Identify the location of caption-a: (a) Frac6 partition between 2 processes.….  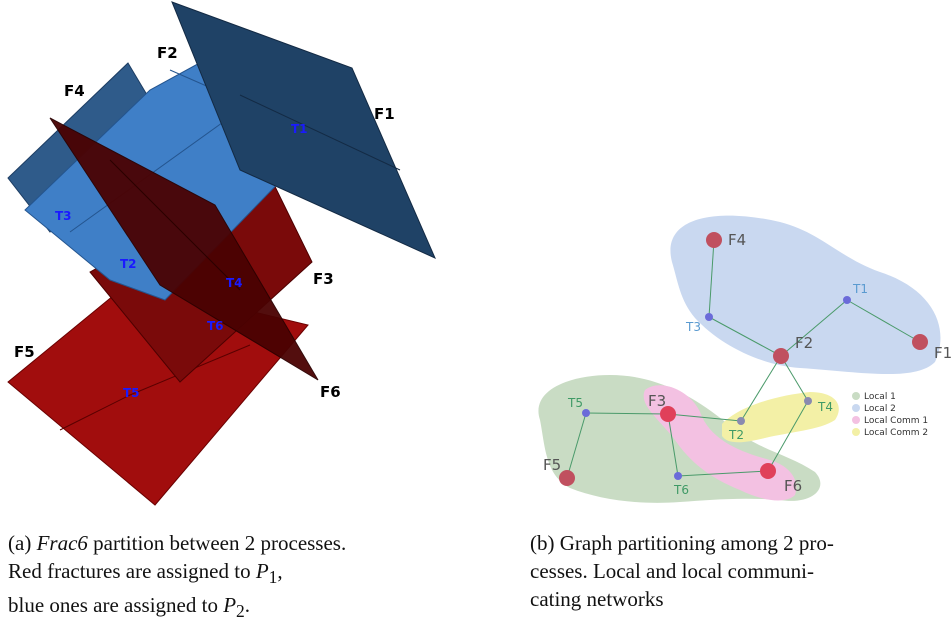
(238, 577).